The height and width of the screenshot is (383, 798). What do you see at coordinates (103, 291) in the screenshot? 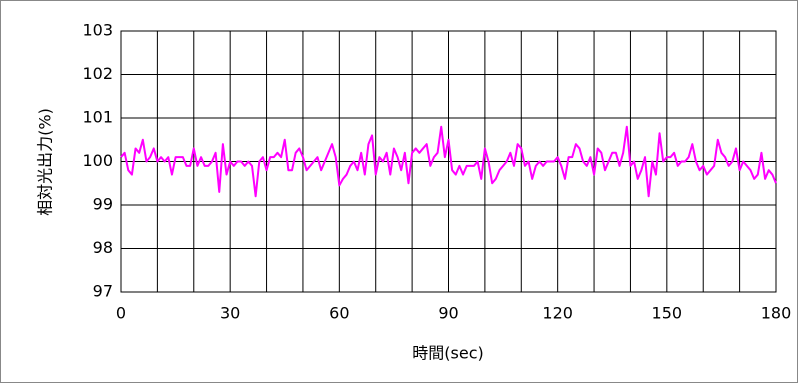
I see `y-tick-label: 97` at bounding box center [103, 291].